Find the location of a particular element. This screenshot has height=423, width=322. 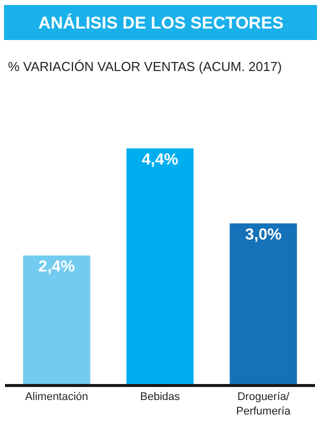

data-label: 2,4% is located at coordinates (56, 267).